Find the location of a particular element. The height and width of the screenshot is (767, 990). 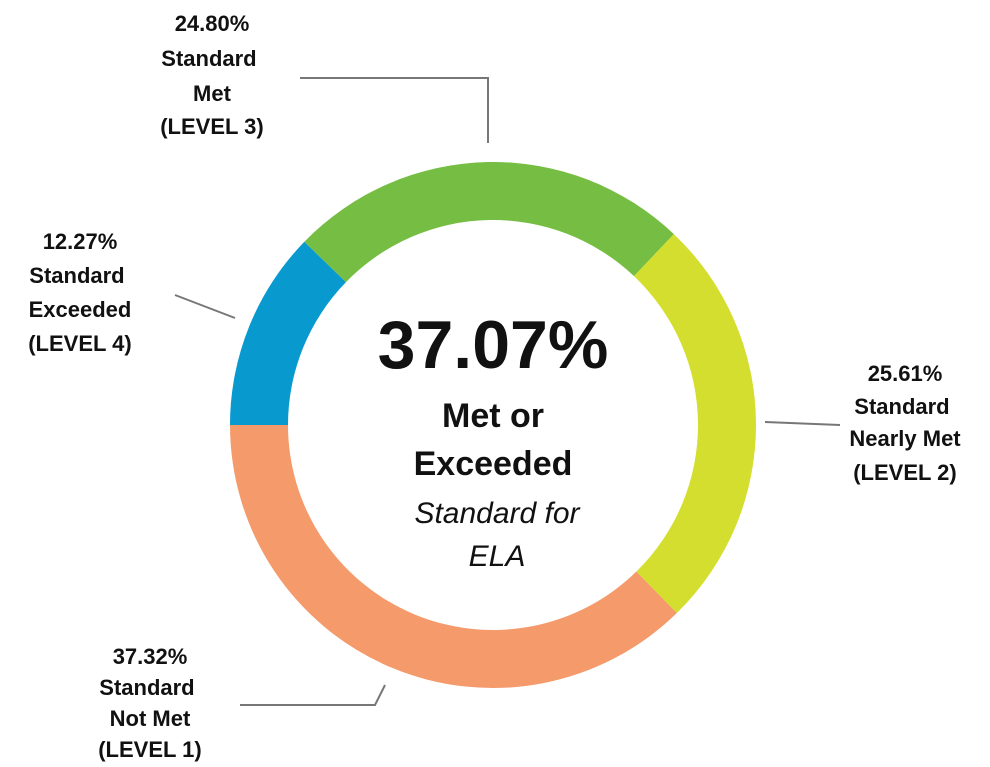

value-label: 25.61% is located at coordinates (905, 373).